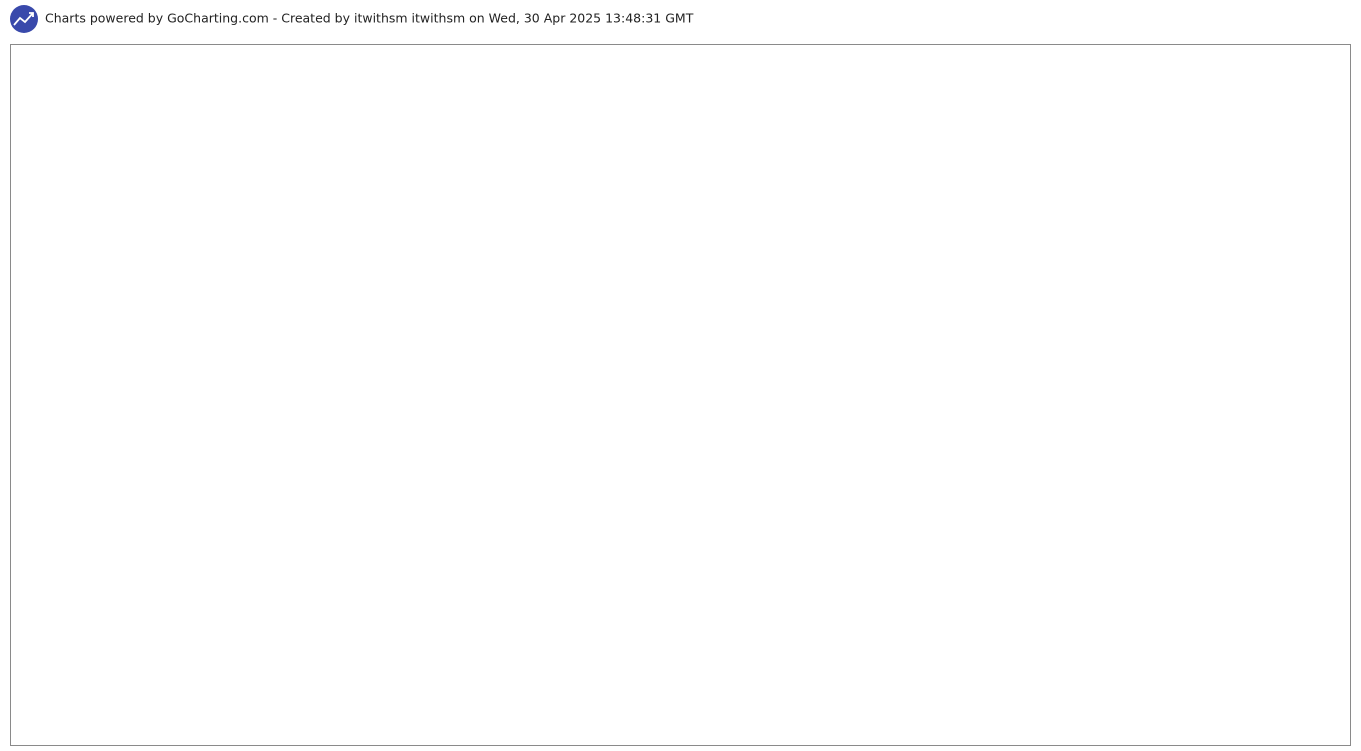 The image size is (1361, 751). I want to click on logo, so click(24, 19).